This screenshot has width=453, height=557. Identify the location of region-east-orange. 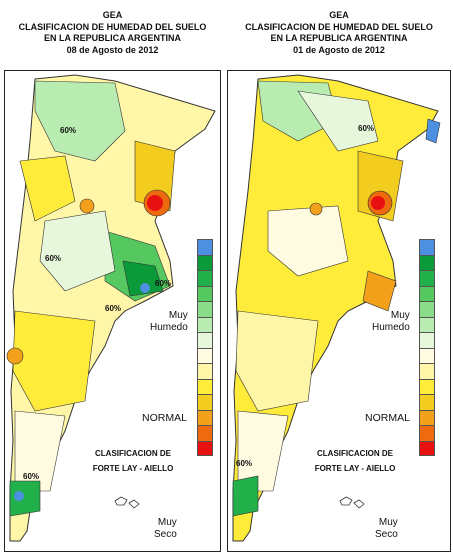
(379, 291).